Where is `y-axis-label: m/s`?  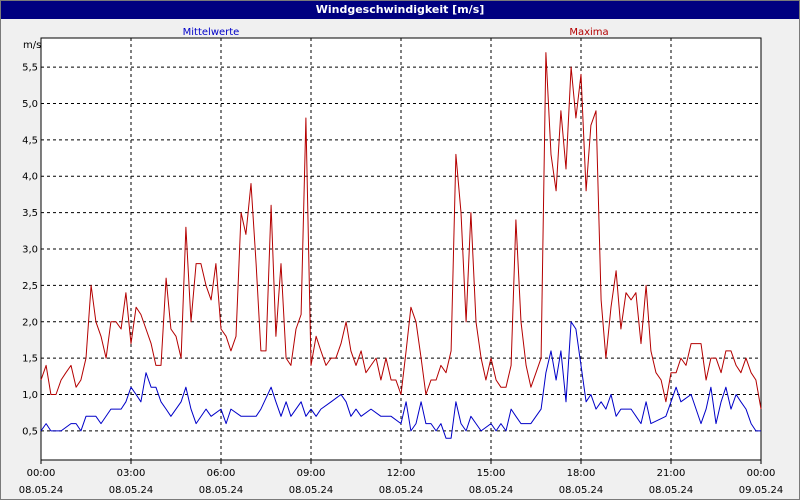 y-axis-label: m/s is located at coordinates (32, 45).